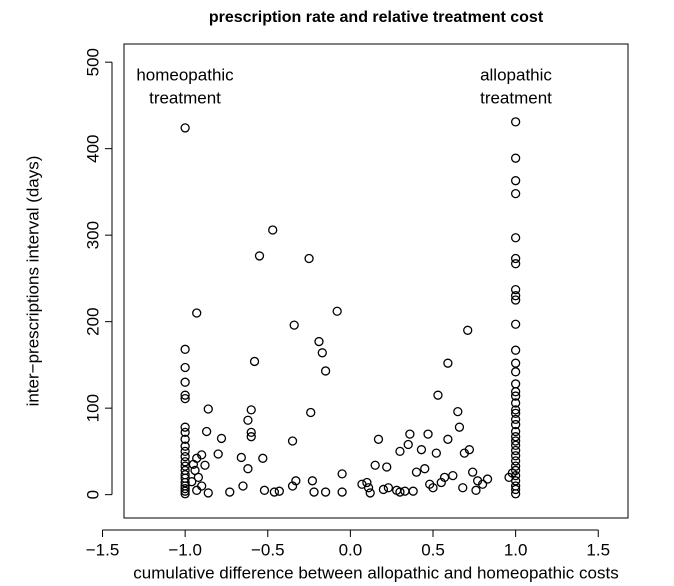 The image size is (674, 586). I want to click on y-tick-label: 400, so click(92, 148).